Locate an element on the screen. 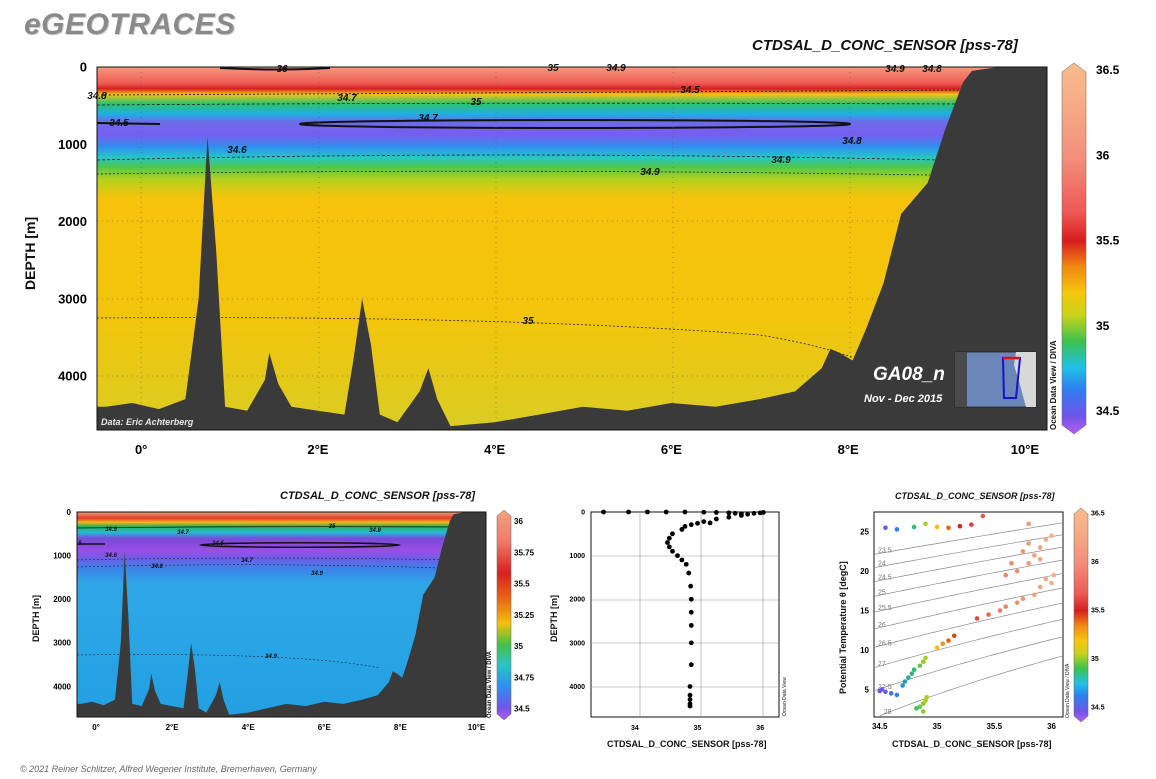  y-tick-label: 10 is located at coordinates (864, 650).